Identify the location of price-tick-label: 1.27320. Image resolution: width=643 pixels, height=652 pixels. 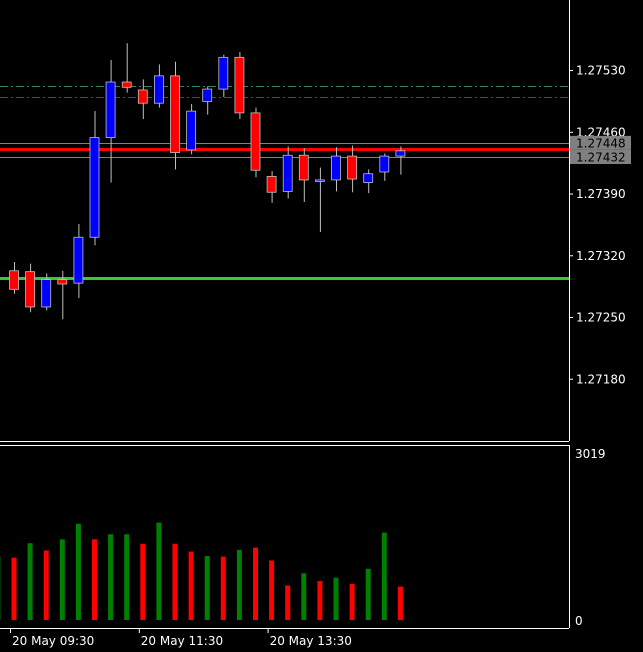
(601, 256).